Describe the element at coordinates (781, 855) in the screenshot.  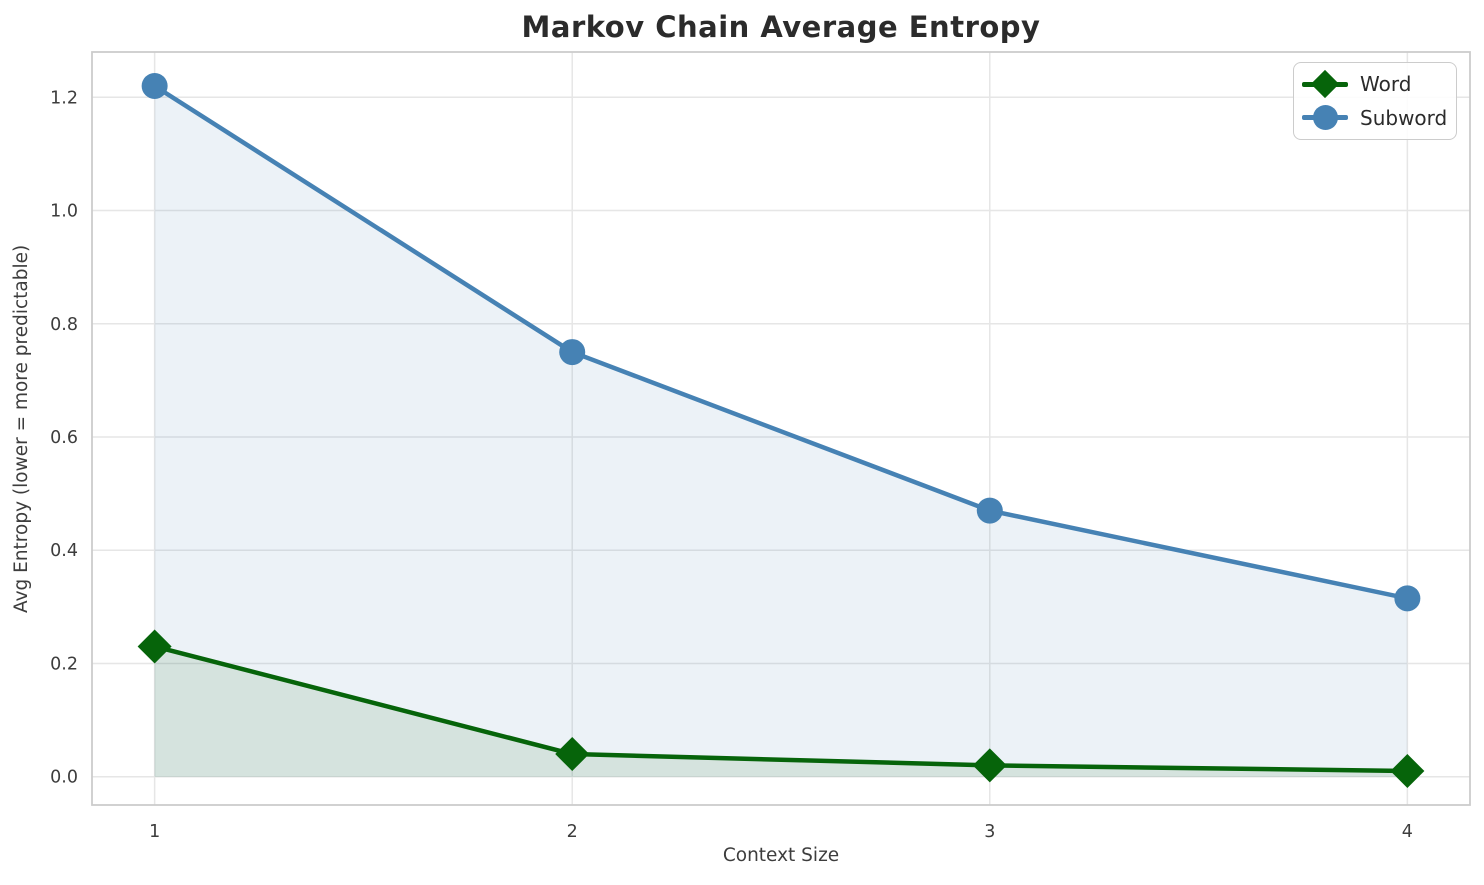
I see `x-axis-label: Context Size` at that location.